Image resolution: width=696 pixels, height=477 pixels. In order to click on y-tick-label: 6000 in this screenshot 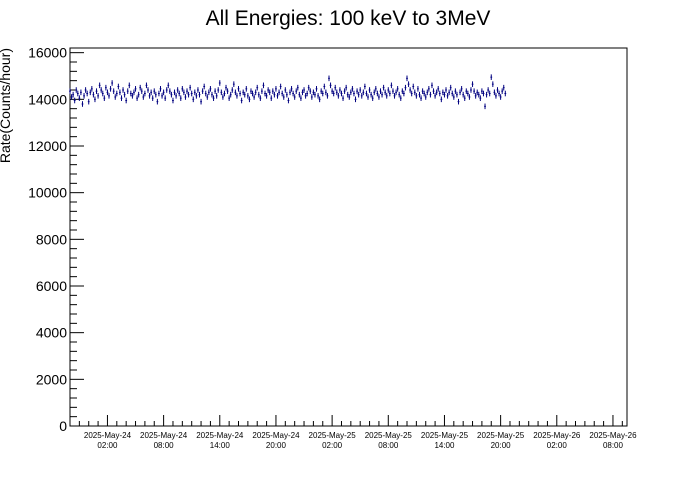, I will do `click(51, 286)`.